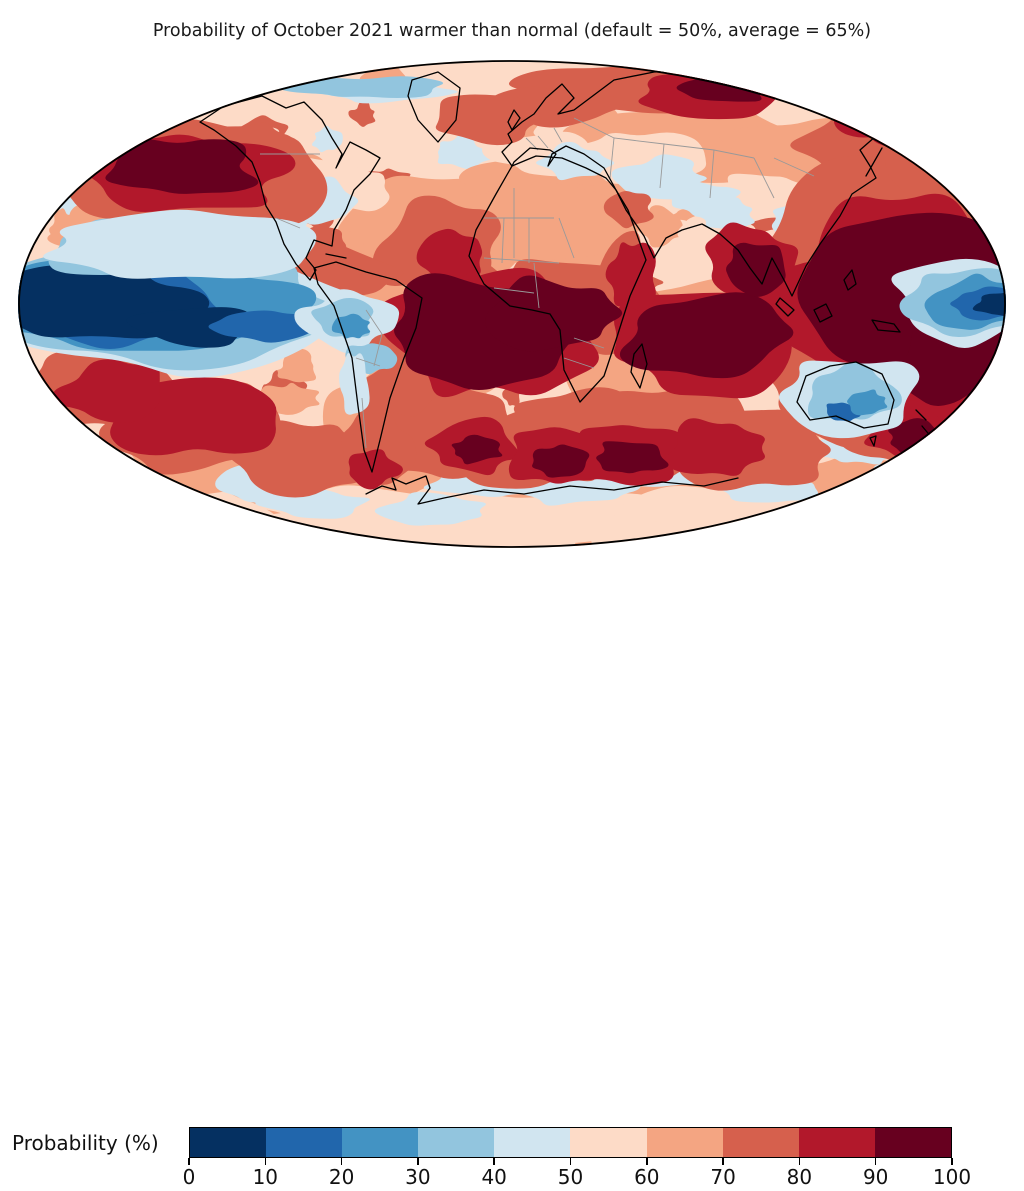 The height and width of the screenshot is (1191, 1024). What do you see at coordinates (570, 1177) in the screenshot?
I see `colorbar-tick-label: 50` at bounding box center [570, 1177].